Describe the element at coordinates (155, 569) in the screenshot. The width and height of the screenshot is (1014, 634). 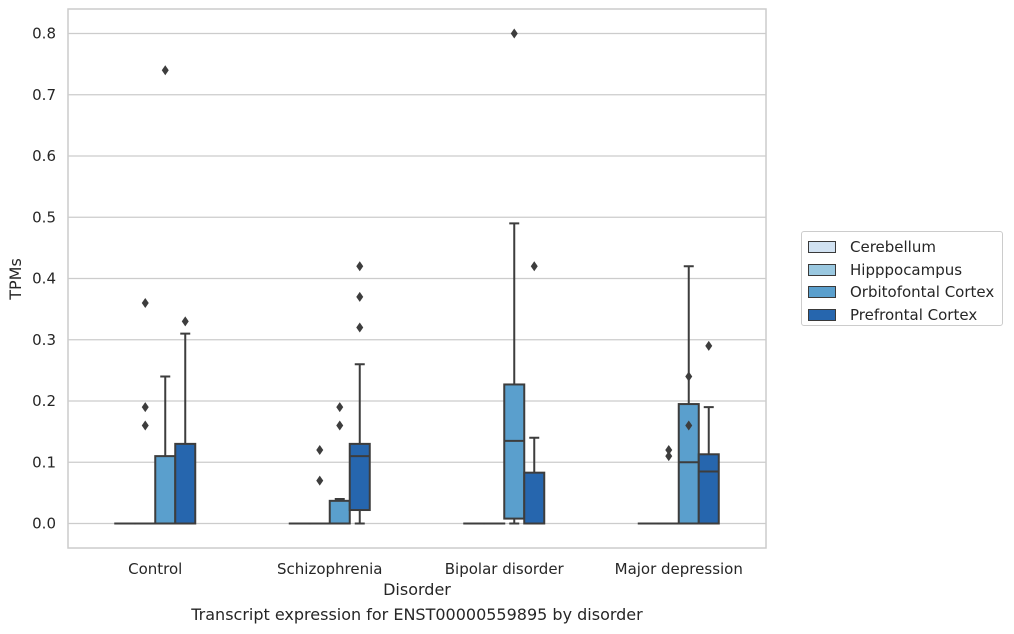
I see `x-tick-label: Control` at that location.